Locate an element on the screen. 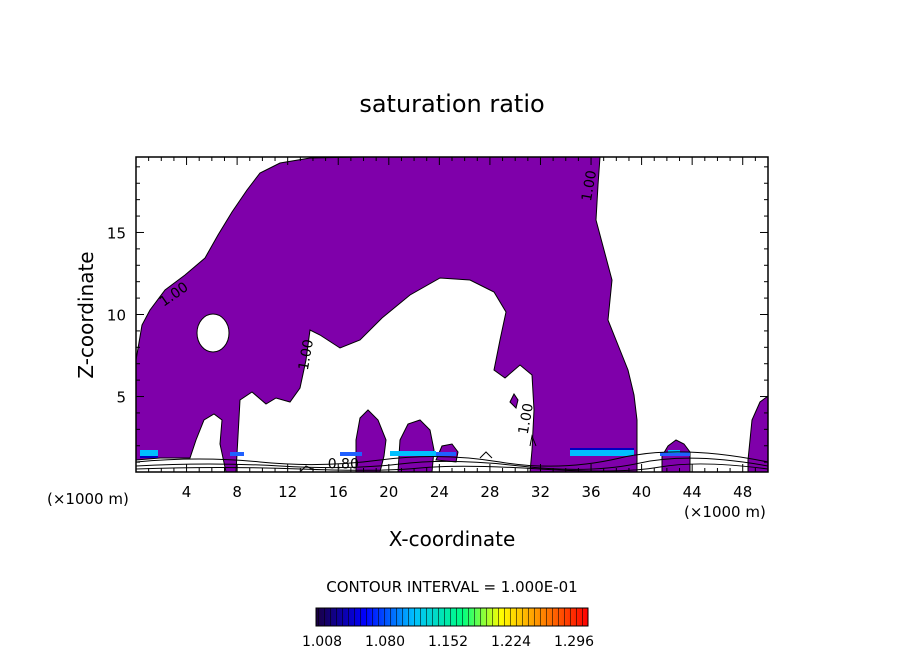 Image resolution: width=904 pixels, height=654 pixels. x-tick-label: 40 is located at coordinates (641, 492).